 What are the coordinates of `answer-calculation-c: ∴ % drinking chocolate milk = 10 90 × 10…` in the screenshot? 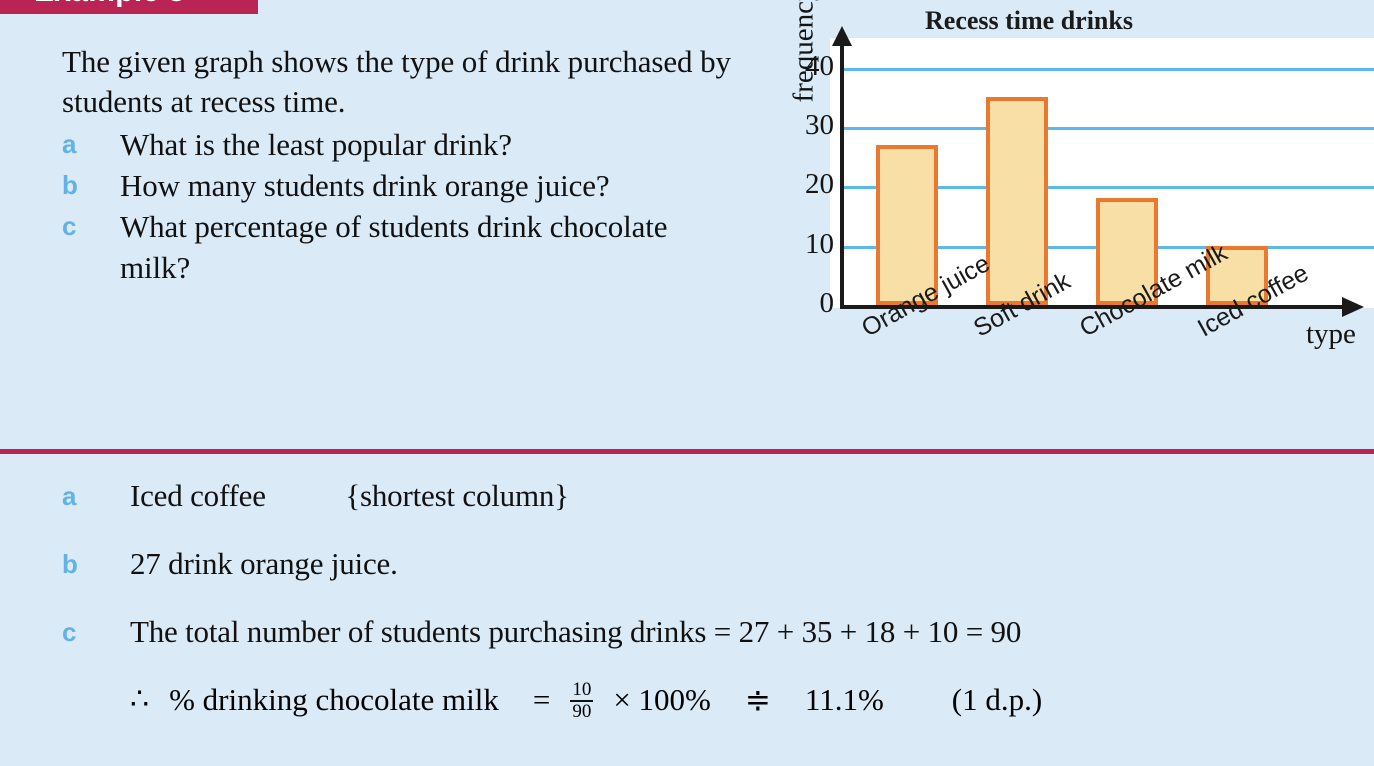 It's located at (741, 700).